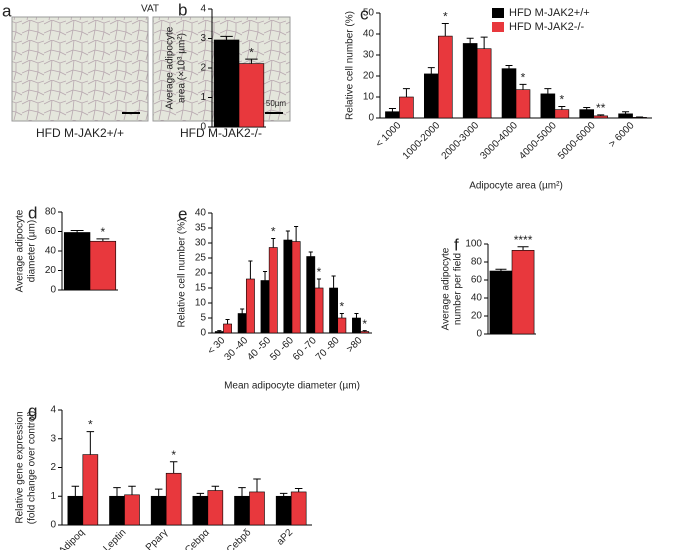 This screenshot has height=550, width=675. I want to click on legend-label: HFD M-JAK2-/-, so click(547, 27).